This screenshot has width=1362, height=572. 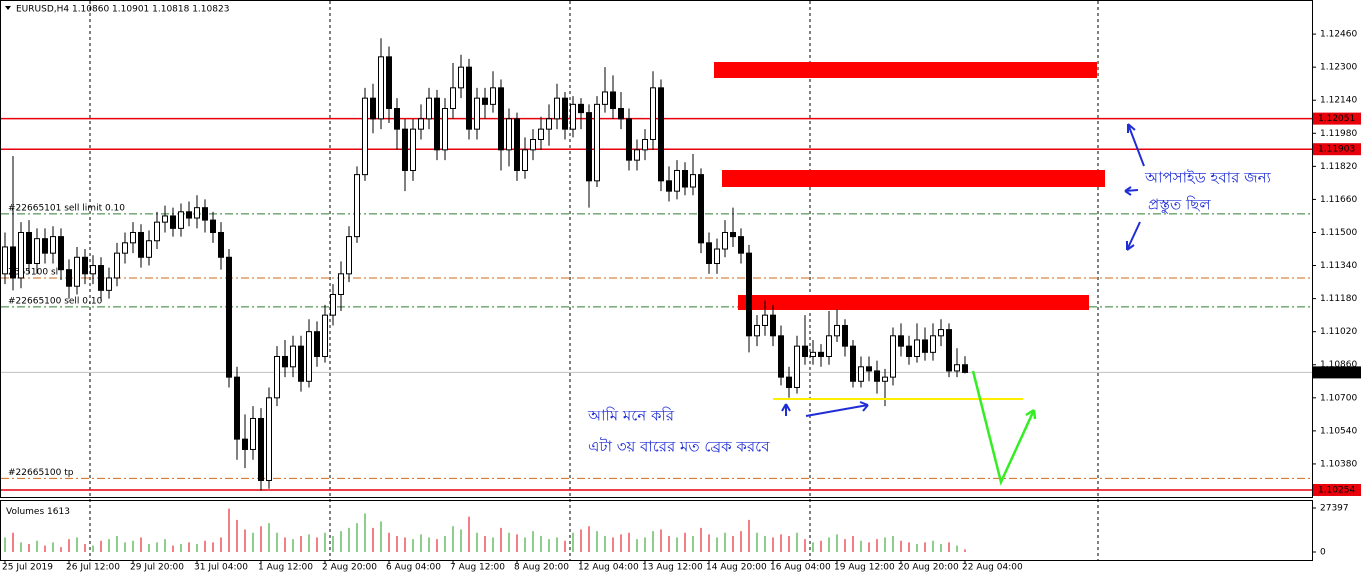 What do you see at coordinates (1338, 332) in the screenshot?
I see `y-tick-label: 1.11020` at bounding box center [1338, 332].